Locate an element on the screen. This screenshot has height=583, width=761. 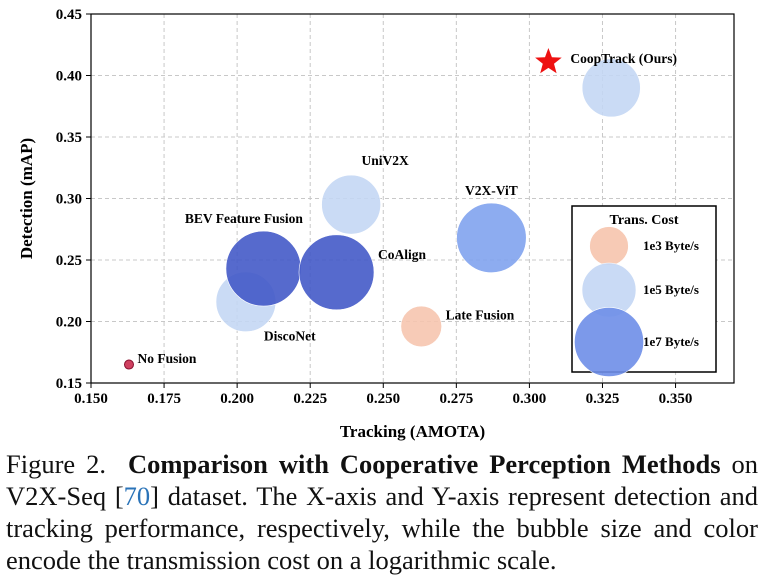
point-label: DiscoNet is located at coordinates (290, 336).